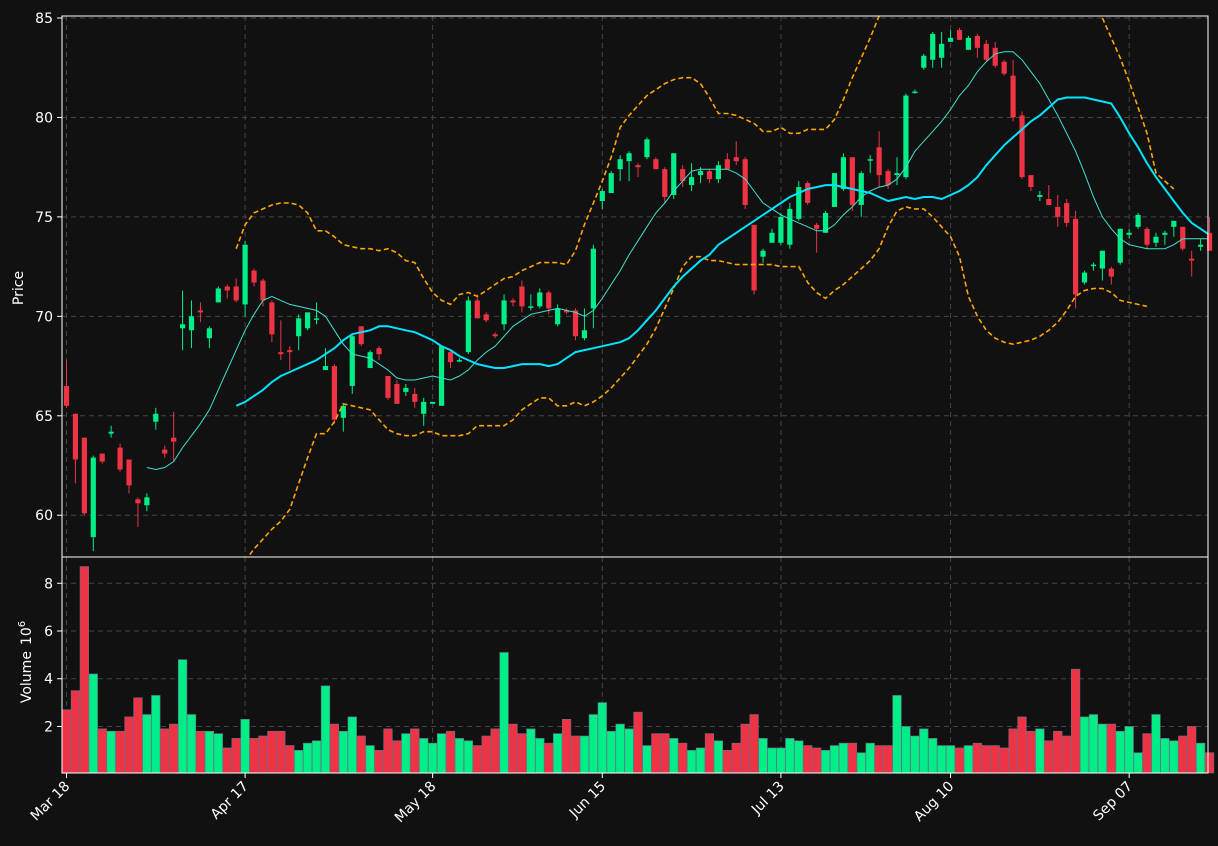 The height and width of the screenshot is (846, 1218). Describe the element at coordinates (44, 317) in the screenshot. I see `price-tick-label: 70` at that location.